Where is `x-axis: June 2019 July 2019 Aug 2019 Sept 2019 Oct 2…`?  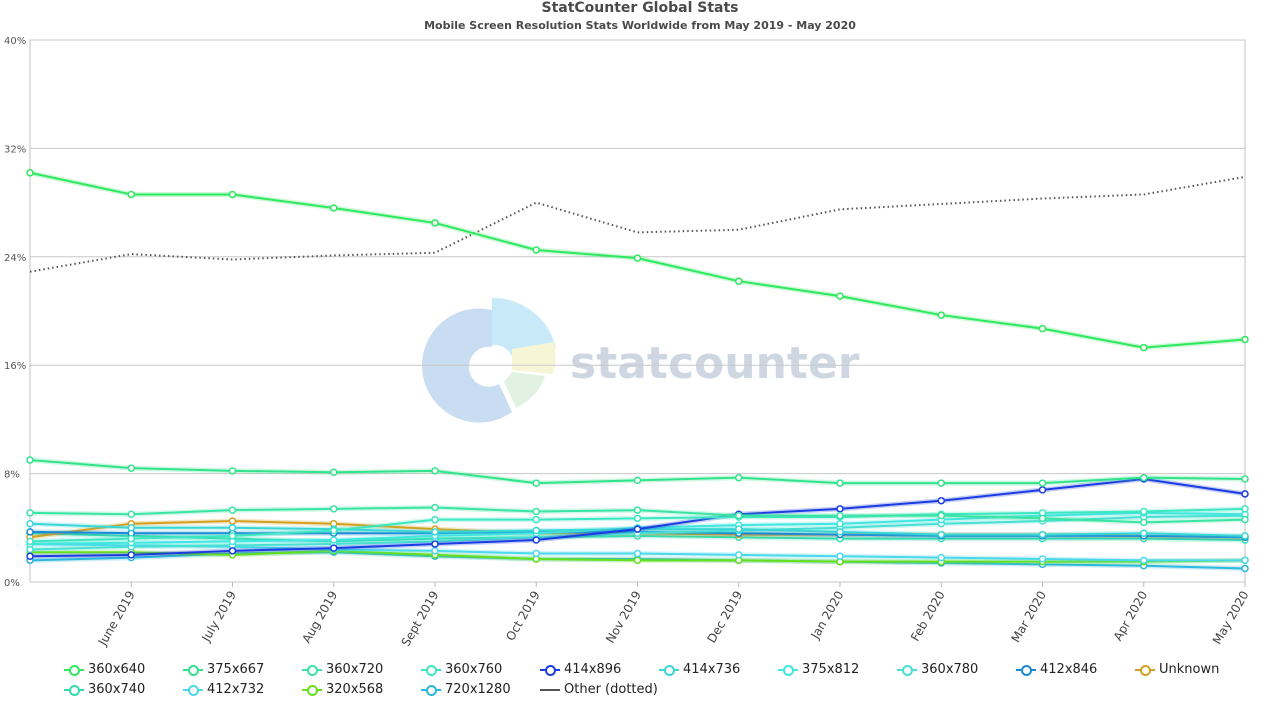 x-axis: June 2019 July 2019 Aug 2019 Sept 2019 Oct 2… is located at coordinates (673, 615).